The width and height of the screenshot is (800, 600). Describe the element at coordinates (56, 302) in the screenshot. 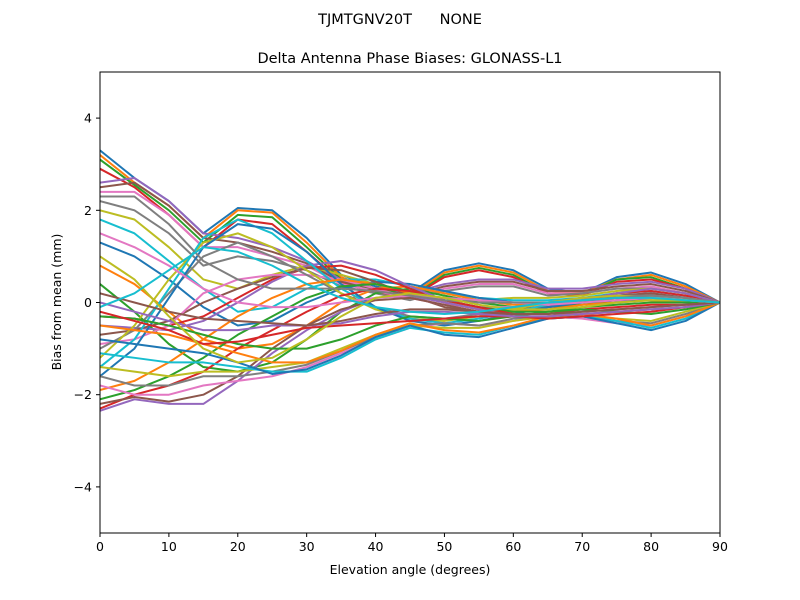

I see `y-axis-label: Bias from mean (mm)` at that location.